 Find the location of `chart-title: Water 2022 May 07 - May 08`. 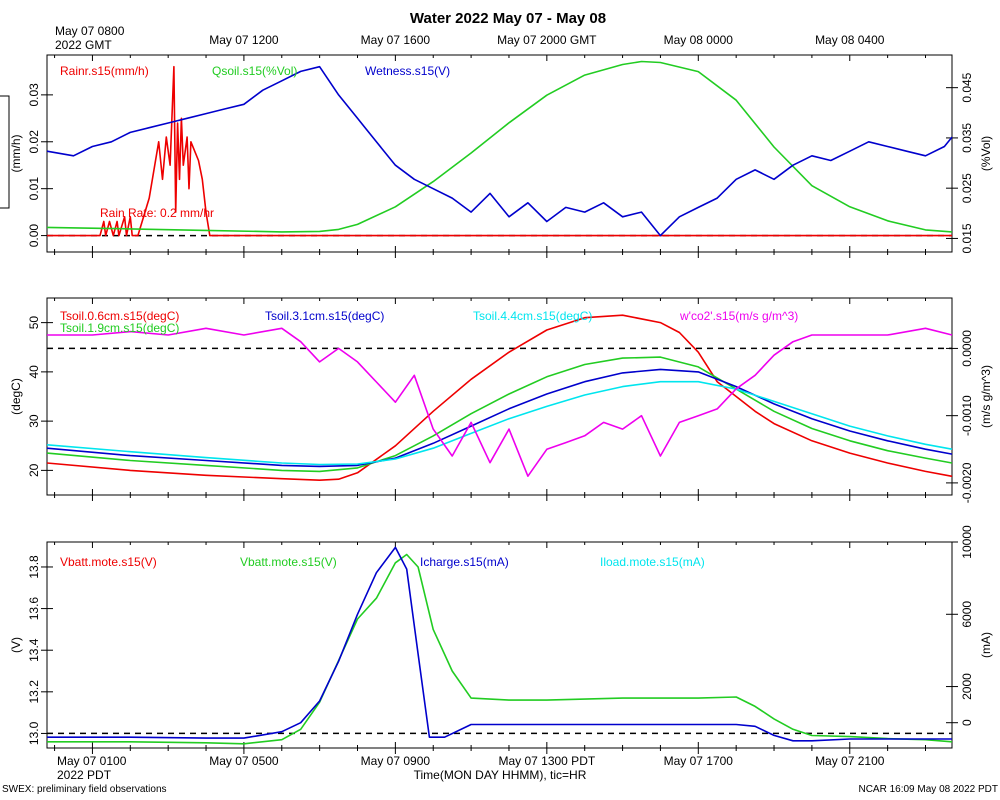

chart-title: Water 2022 May 07 - May 08 is located at coordinates (508, 18).